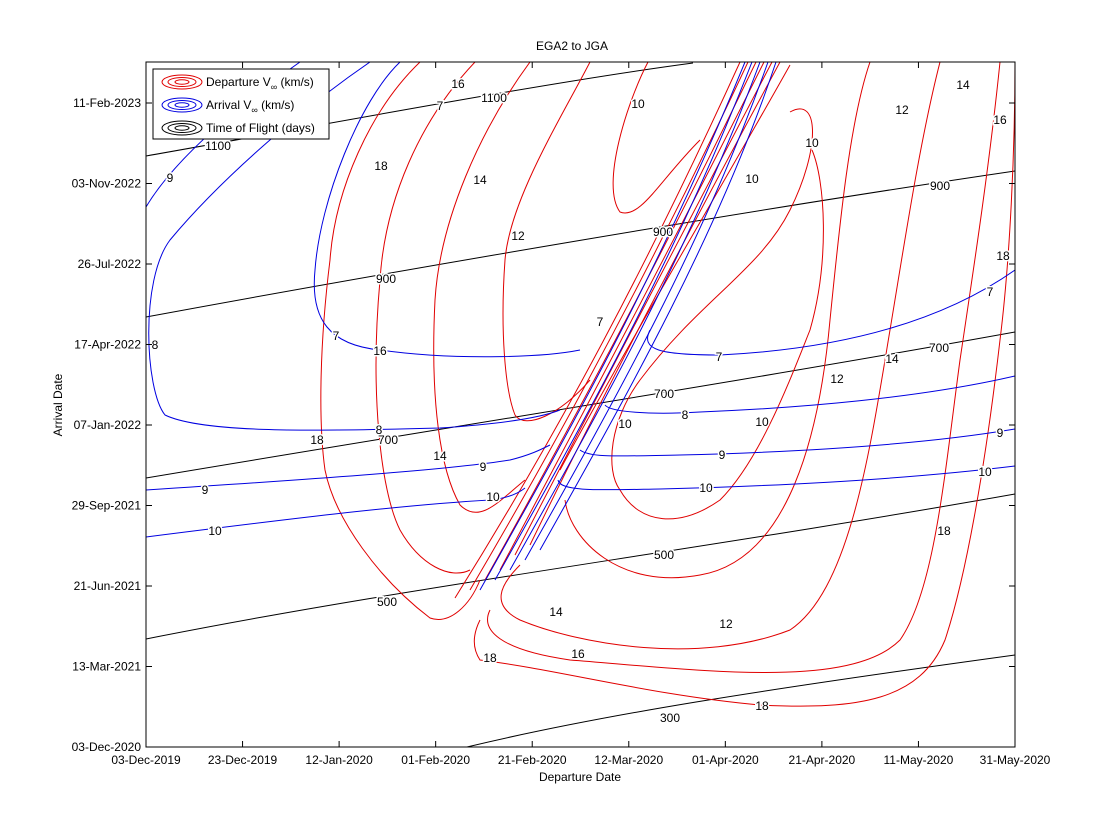  What do you see at coordinates (725, 760) in the screenshot?
I see `x-tick-label: 01-Apr-2020` at bounding box center [725, 760].